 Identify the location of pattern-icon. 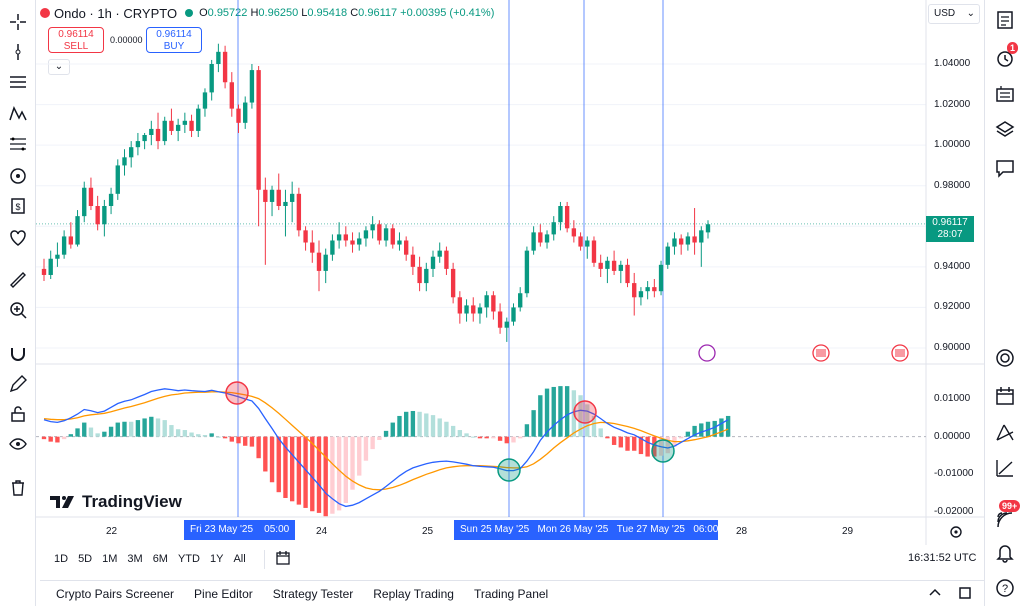
(18, 114).